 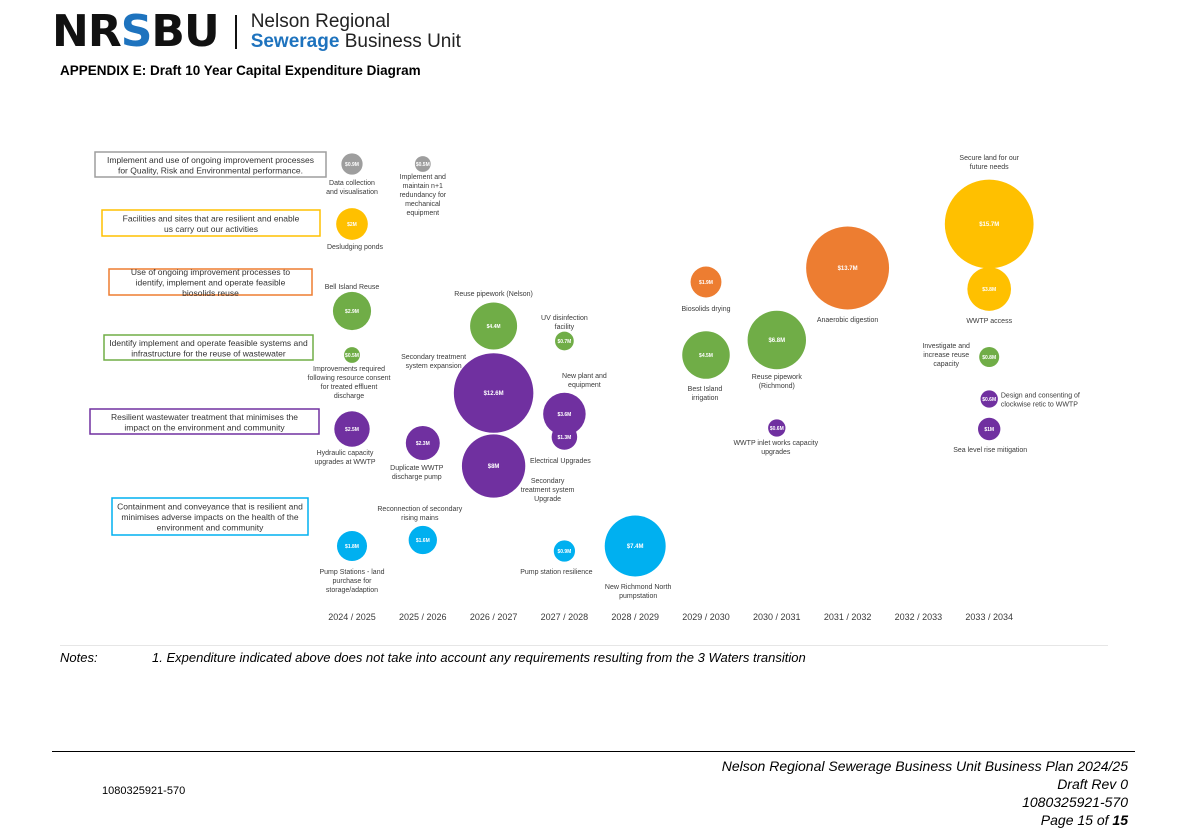 What do you see at coordinates (989, 617) in the screenshot?
I see `x-tick-label: 2033 / 2034` at bounding box center [989, 617].